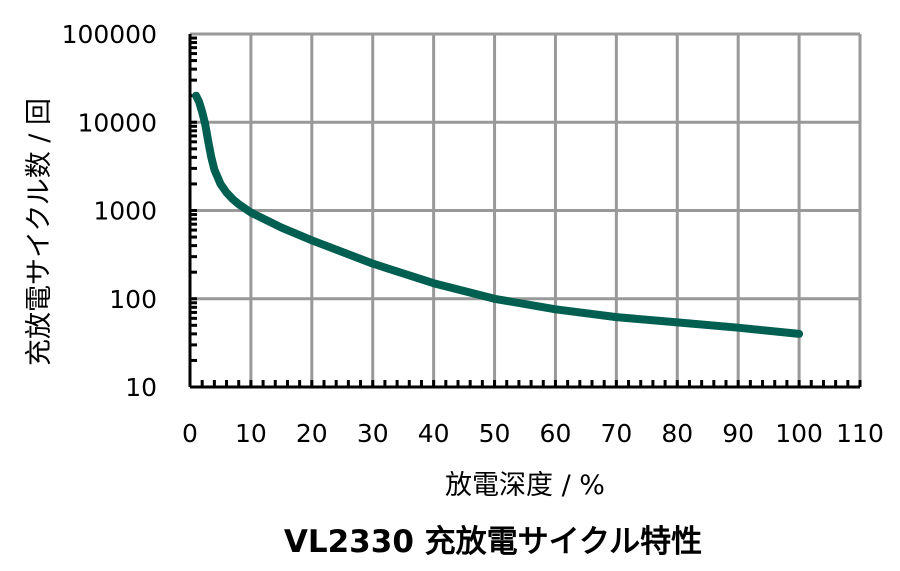 The width and height of the screenshot is (900, 571). I want to click on x-tick-label: 90, so click(738, 433).